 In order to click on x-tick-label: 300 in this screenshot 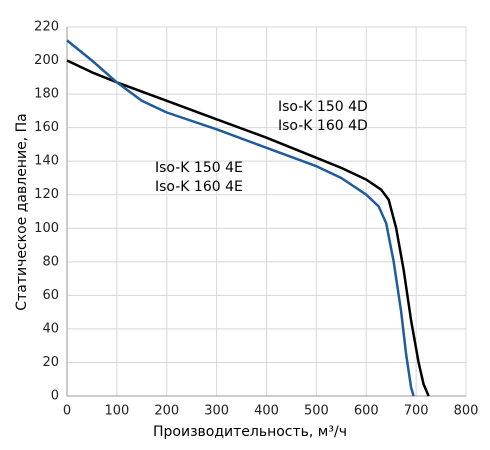, I will do `click(216, 411)`.